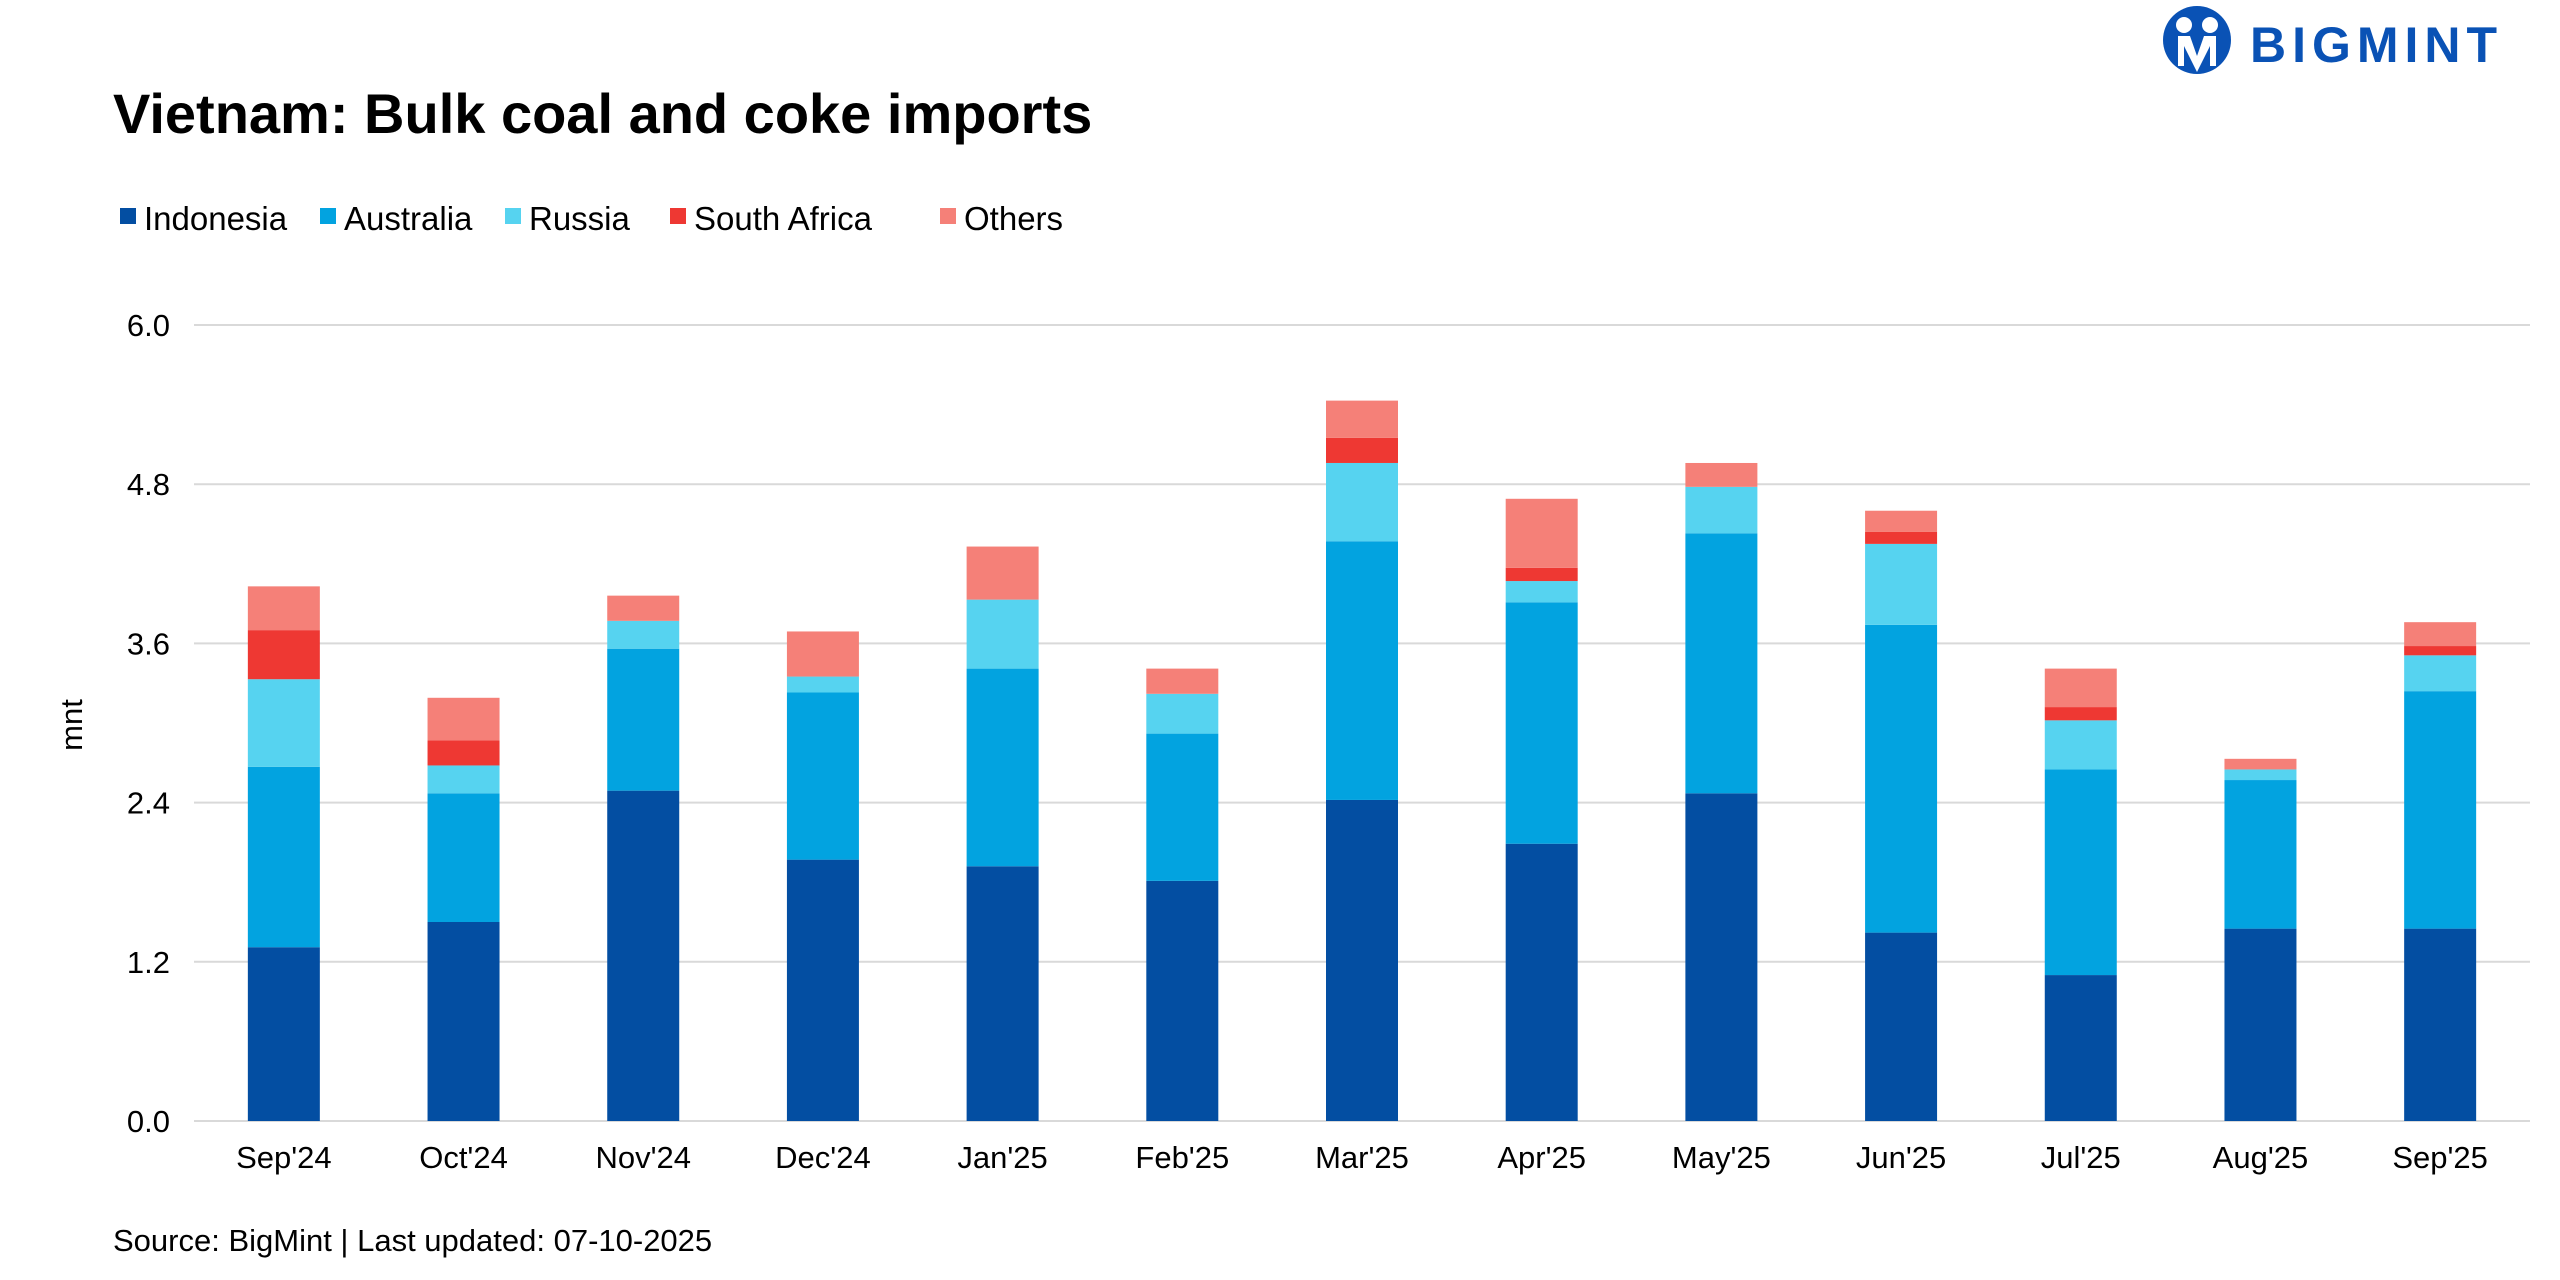 The image size is (2560, 1280). What do you see at coordinates (2440, 1157) in the screenshot?
I see `x-tick-label: Sep'25` at bounding box center [2440, 1157].